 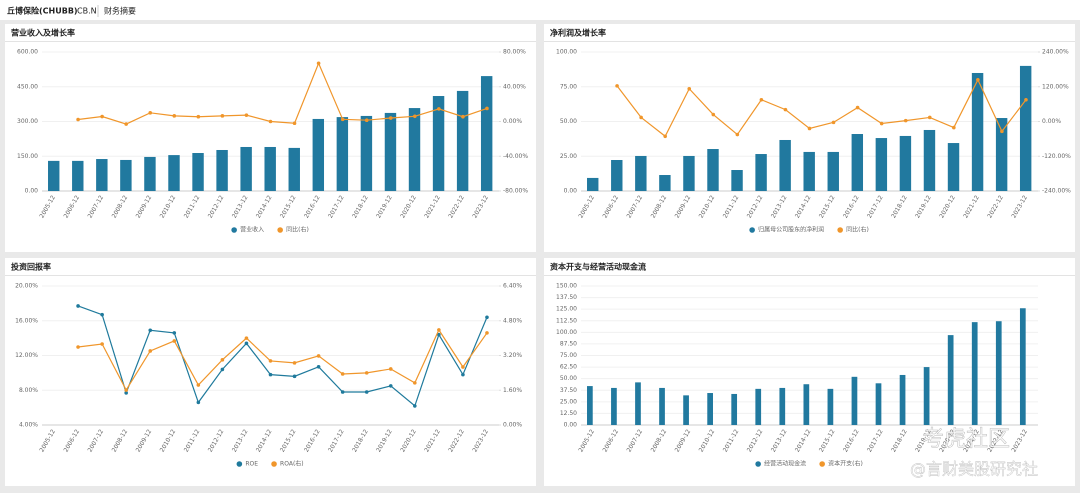 I want to click on company-name: 丘博保险(CHUBB), so click(x=42, y=11).